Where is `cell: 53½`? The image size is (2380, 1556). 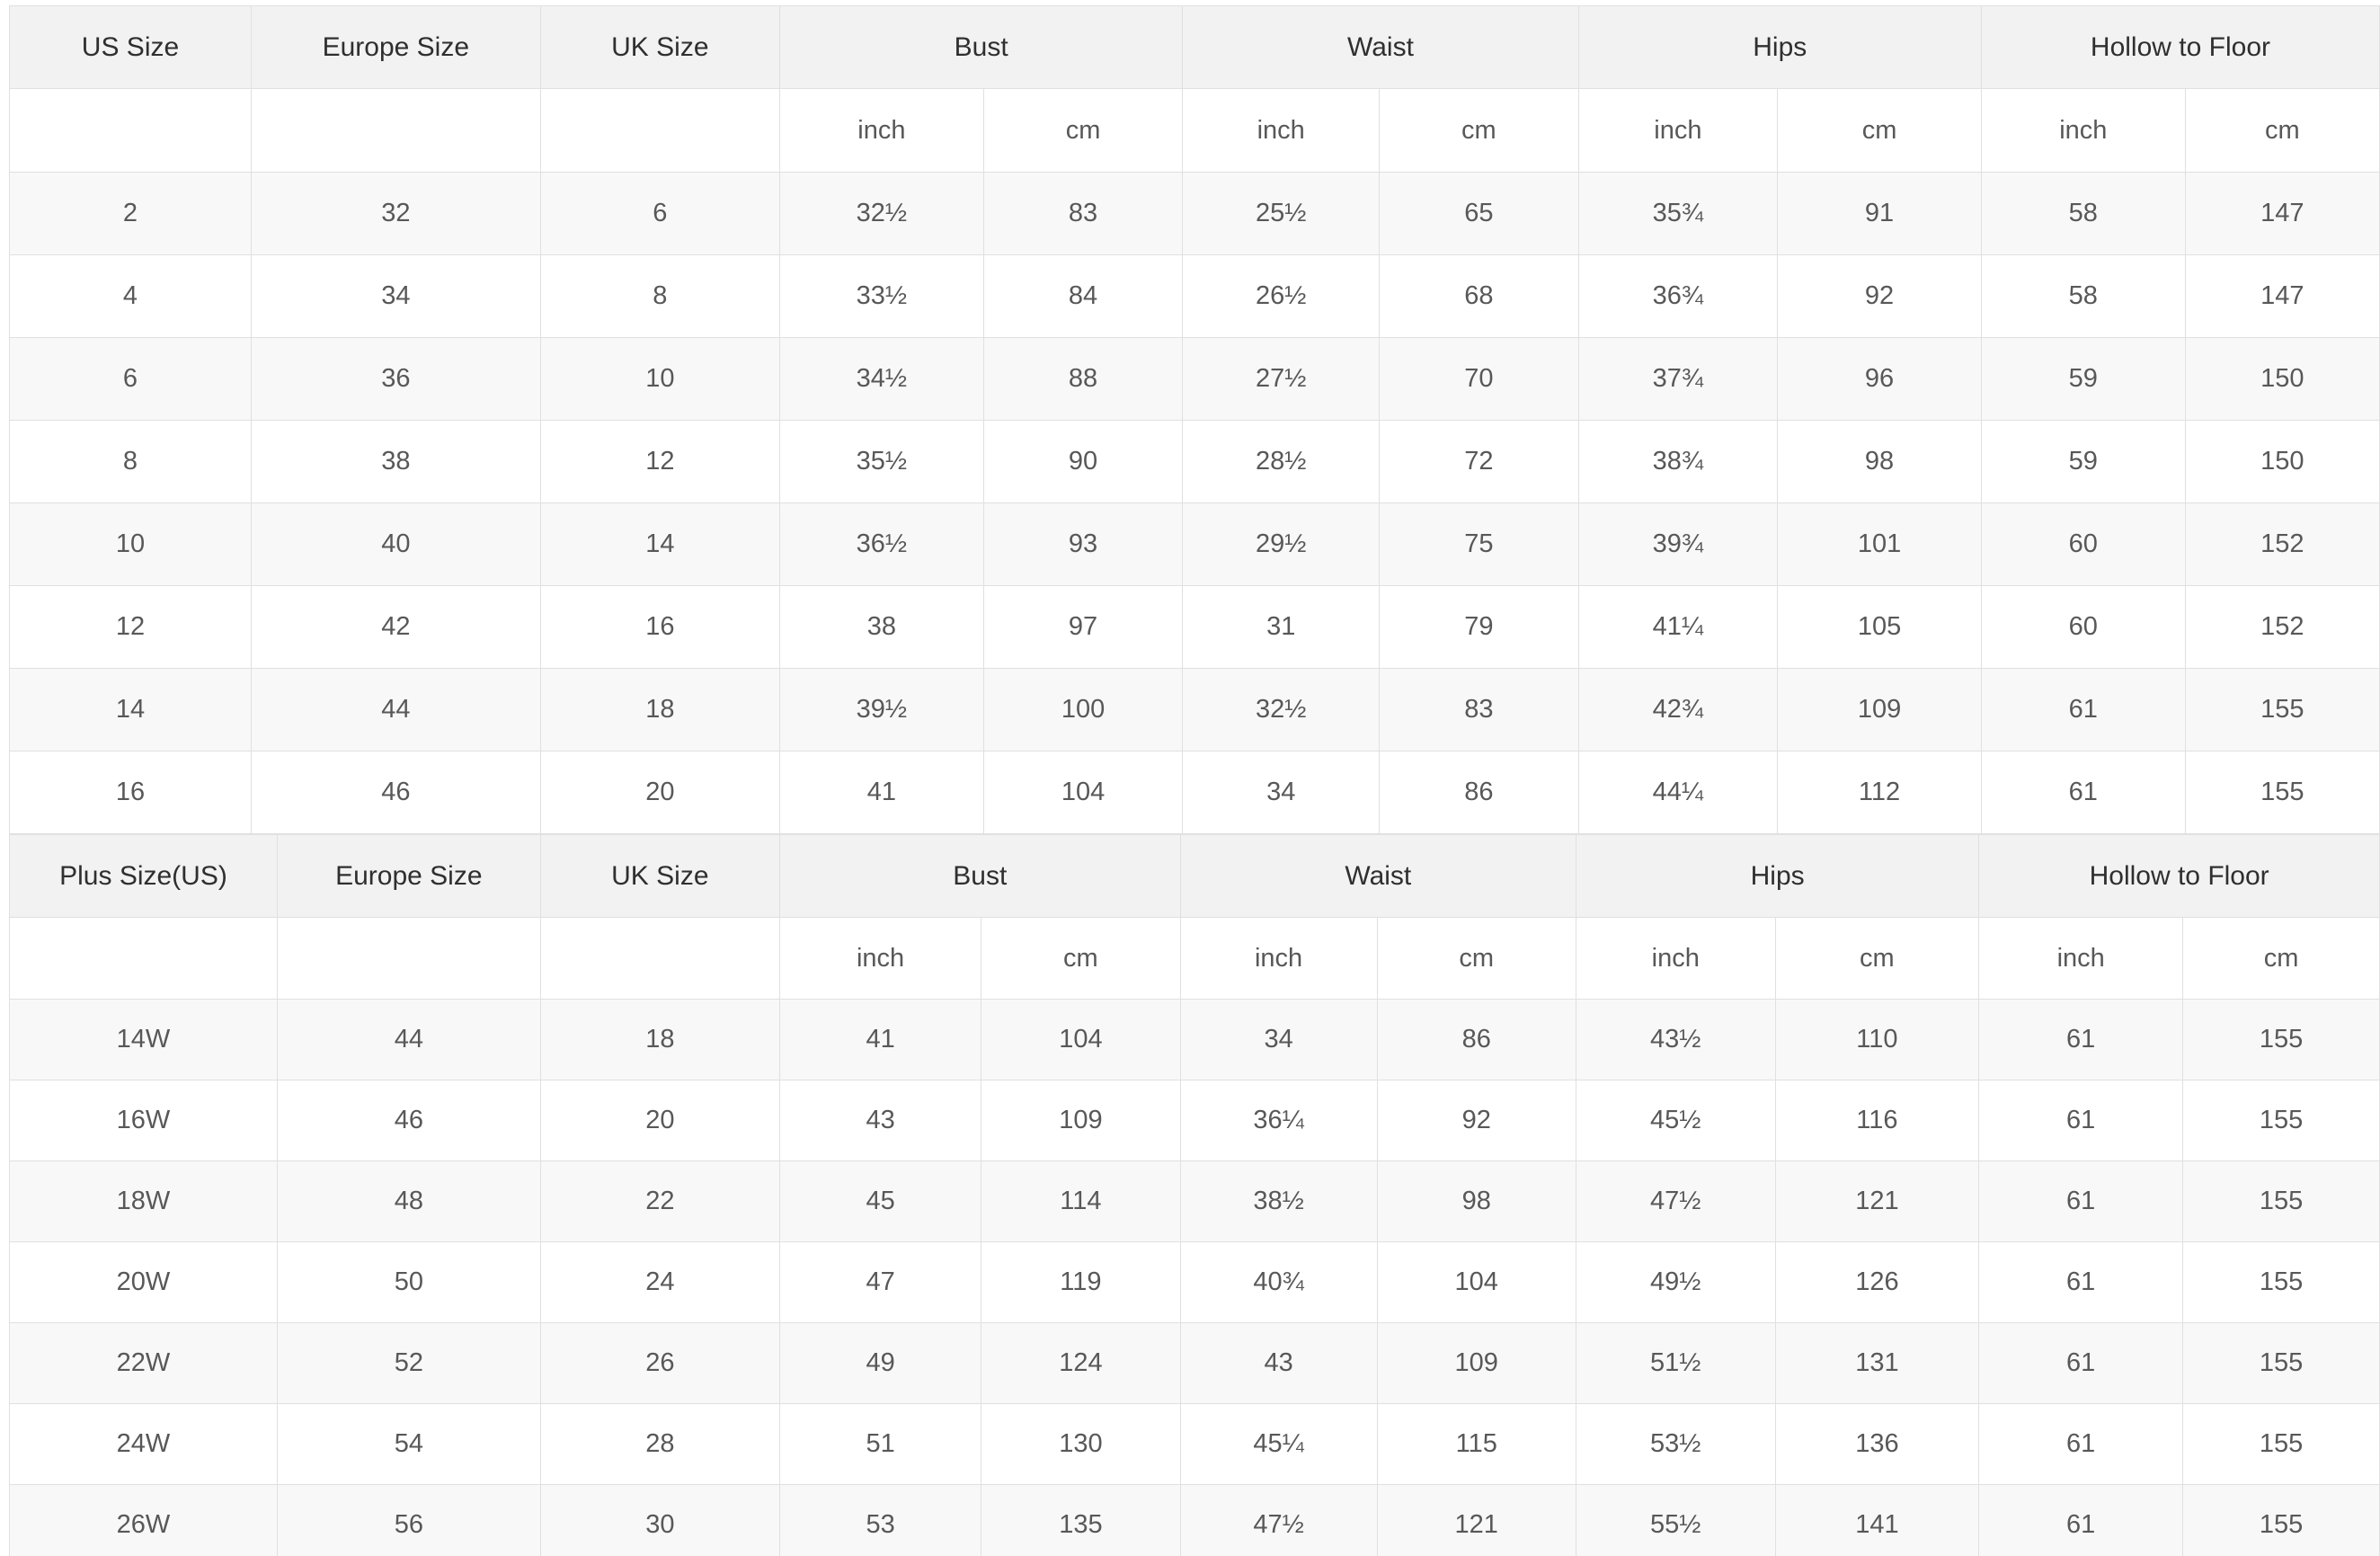 cell: 53½ is located at coordinates (1676, 1444).